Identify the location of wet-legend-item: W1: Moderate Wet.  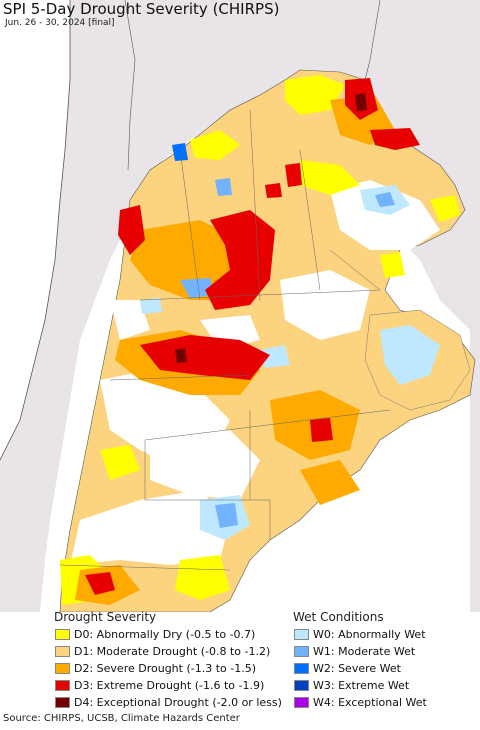
(354, 651).